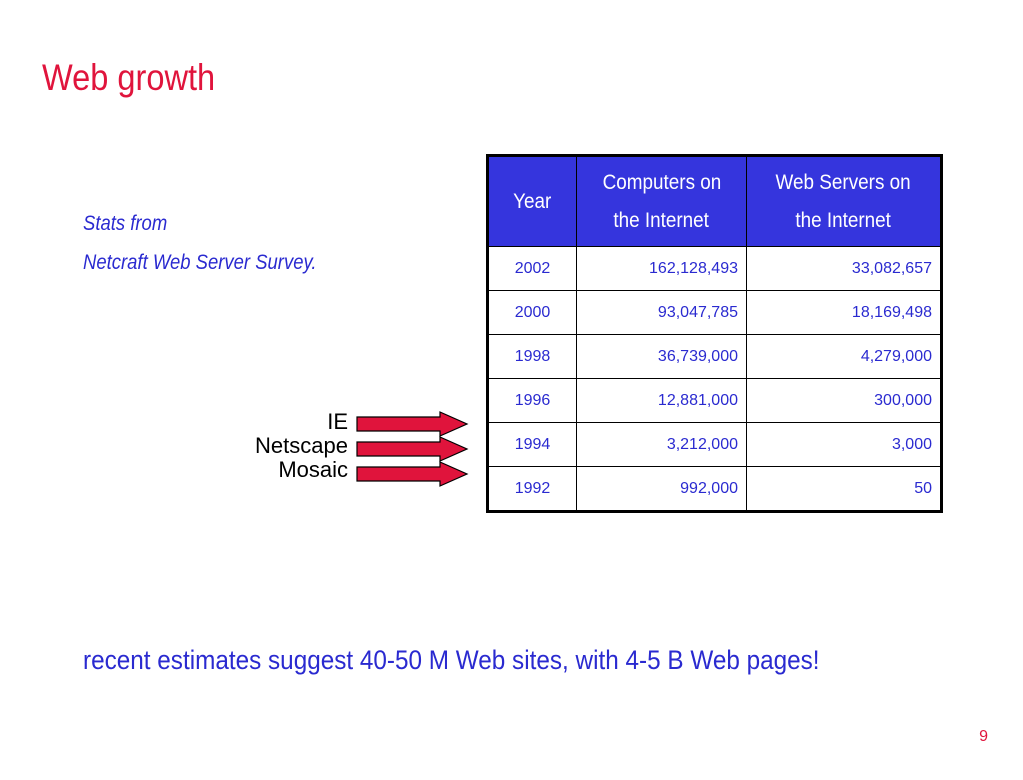  Describe the element at coordinates (844, 312) in the screenshot. I see `cell-servers: 18,169,498` at that location.